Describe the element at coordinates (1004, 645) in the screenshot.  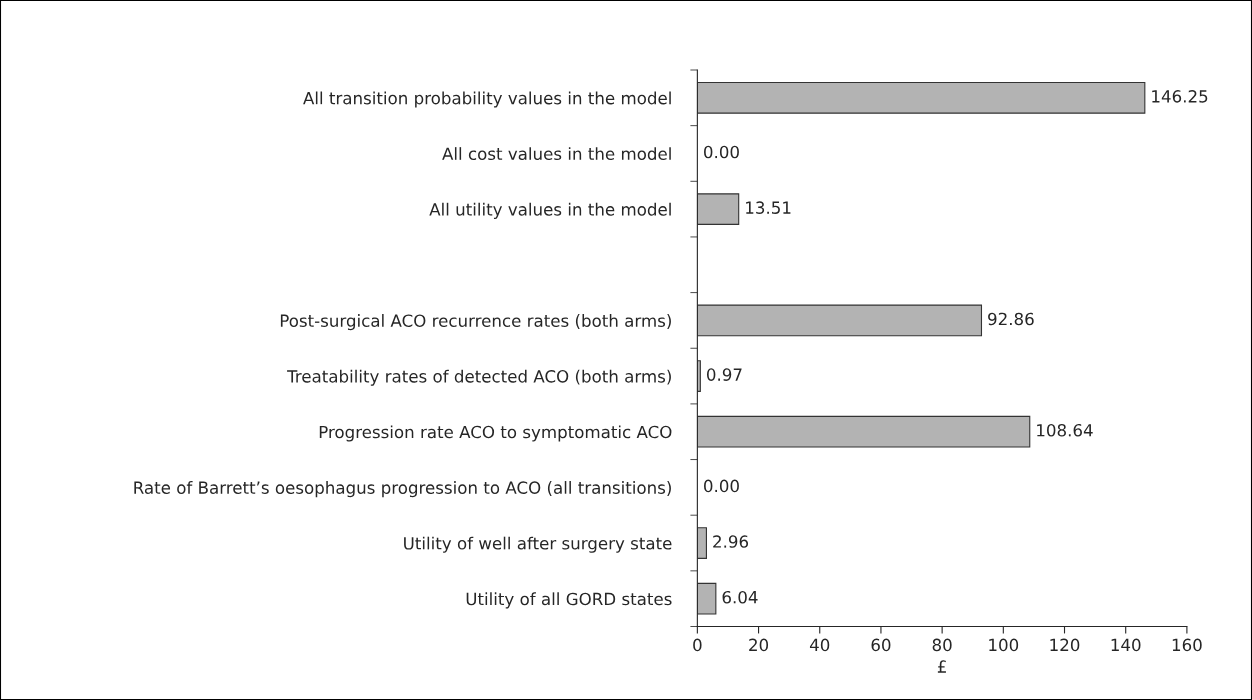
I see `x-tick-label: 100` at that location.